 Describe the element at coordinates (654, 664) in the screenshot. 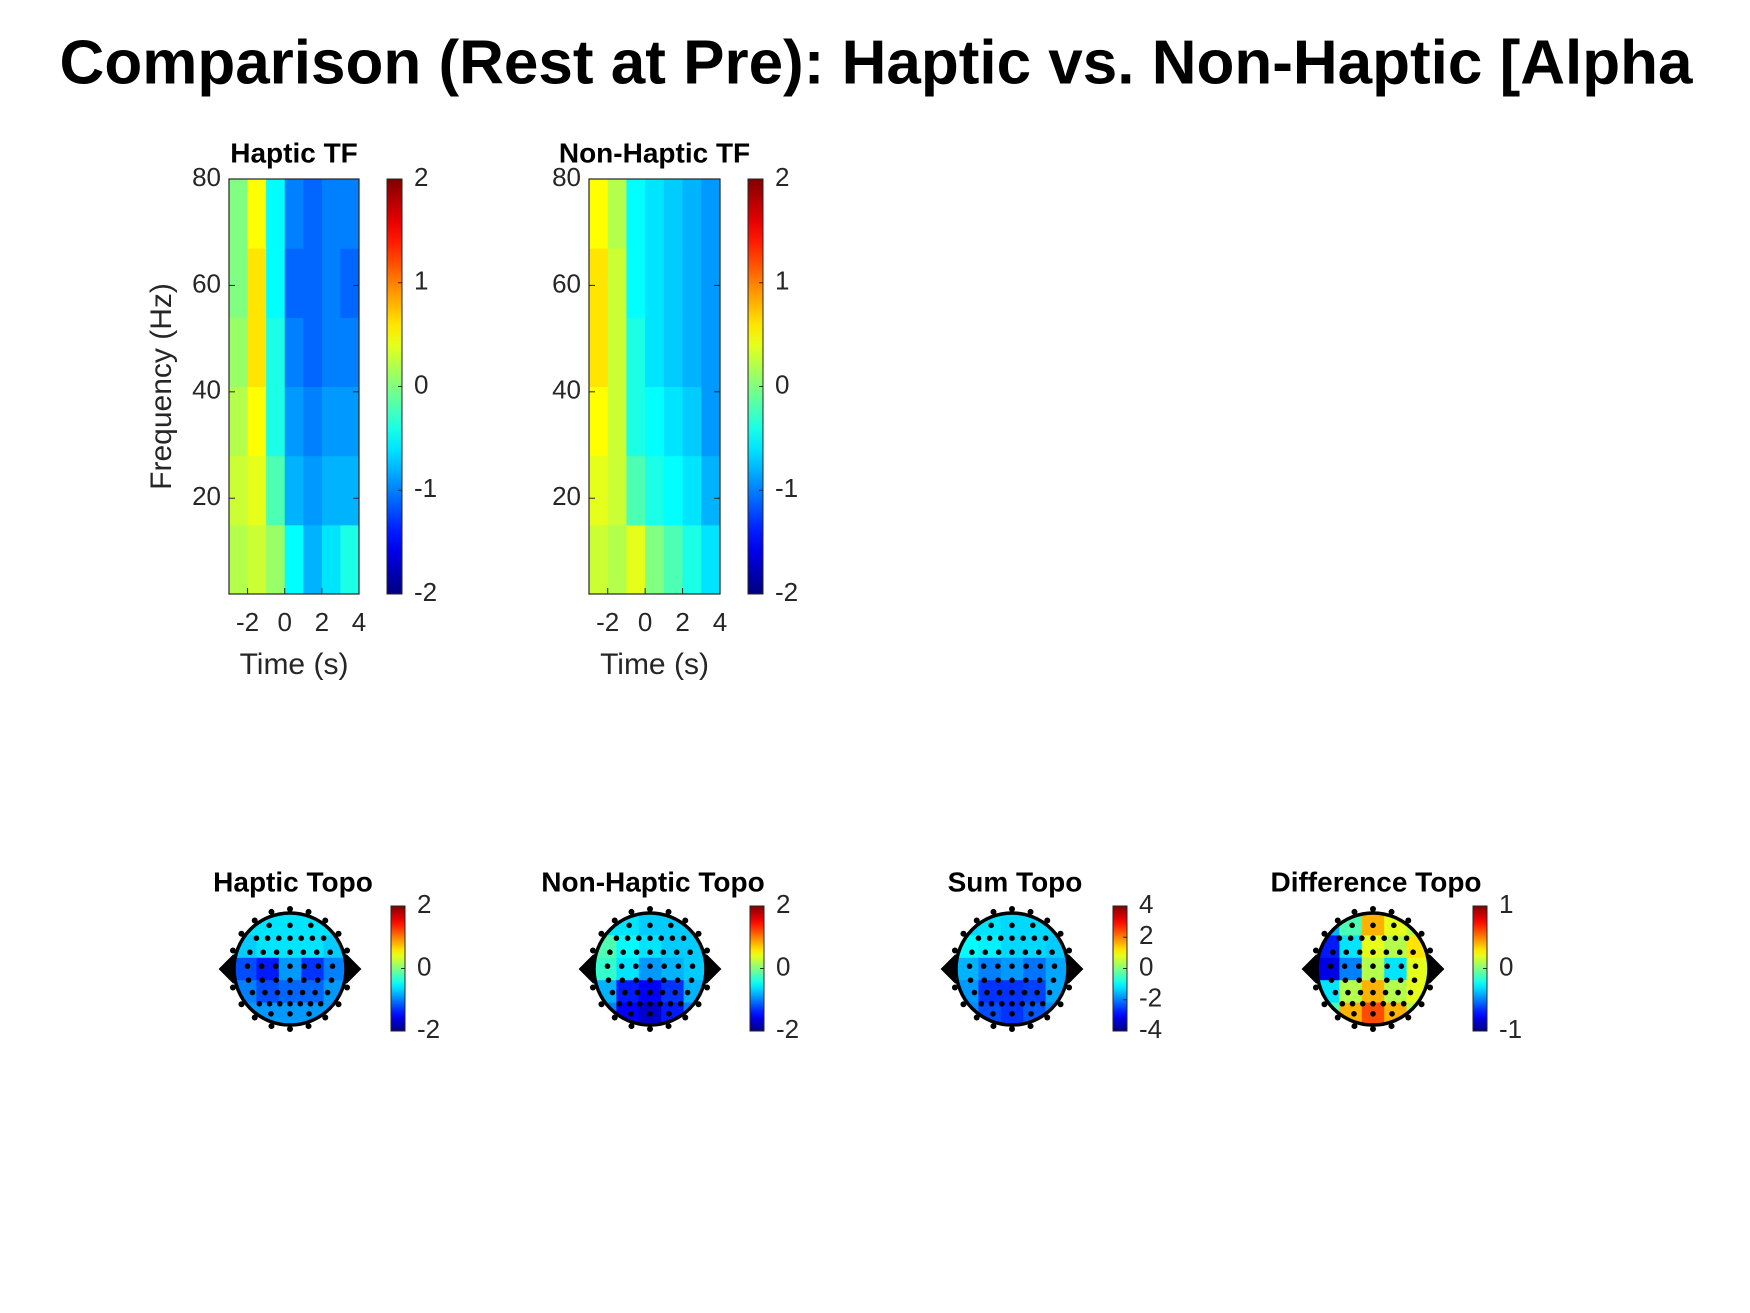

I see `x-axis-label: Time (s)` at that location.